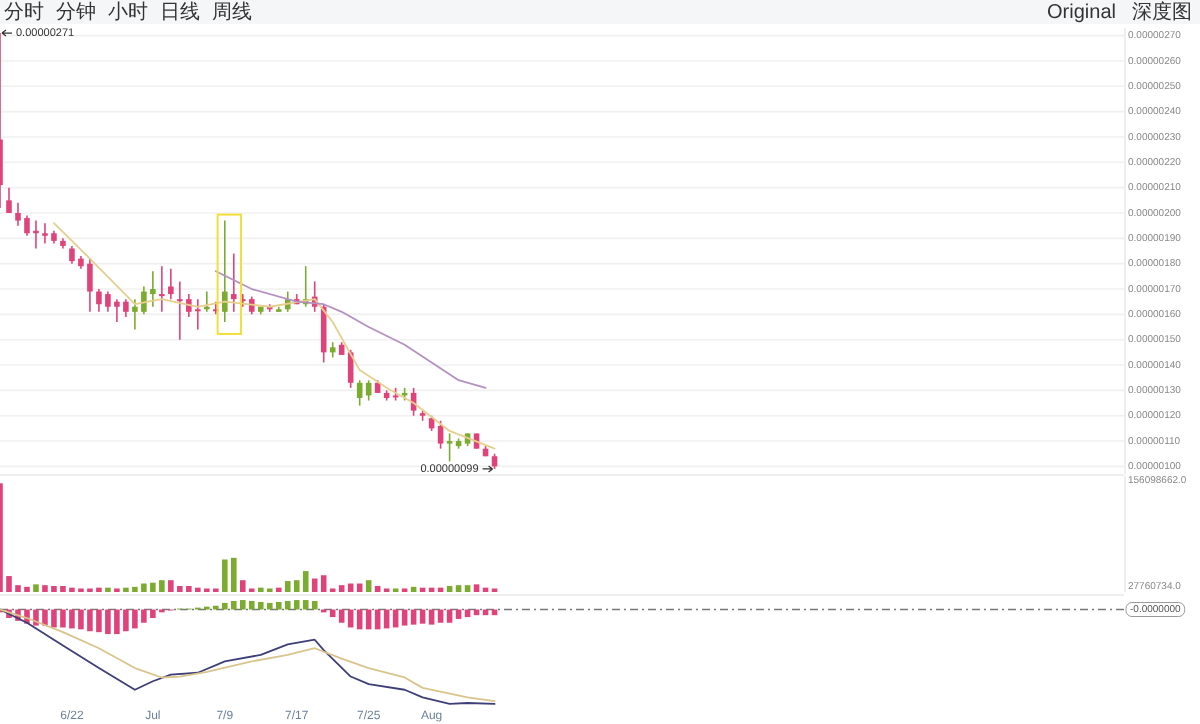  What do you see at coordinates (128, 12) in the screenshot?
I see `text: 小时` at bounding box center [128, 12].